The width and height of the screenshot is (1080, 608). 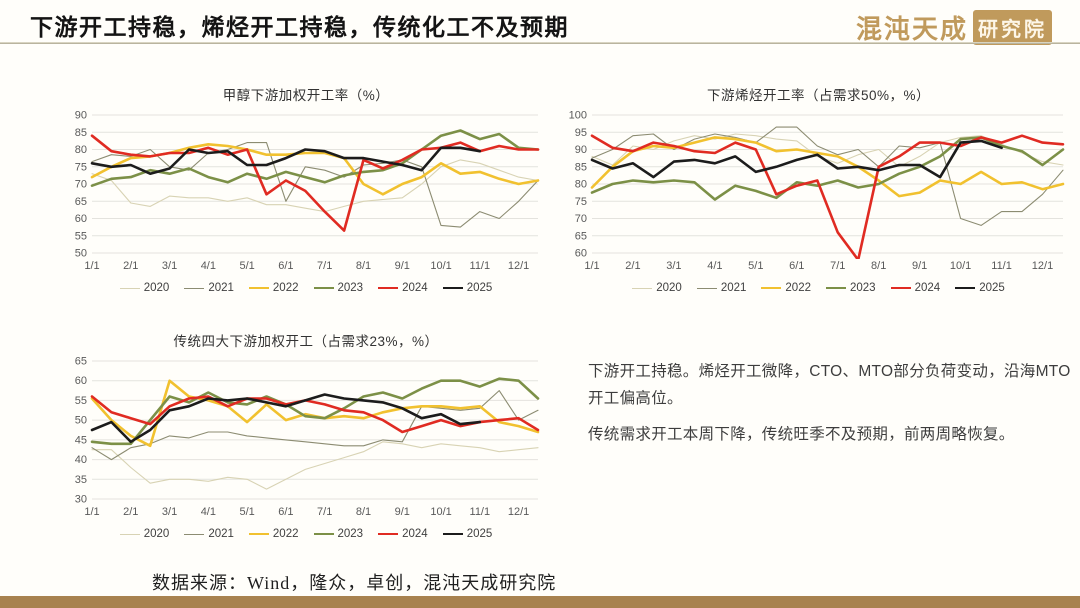 What do you see at coordinates (306, 95) in the screenshot?
I see `chart-title: 甲醇下游加权开工率（%）` at bounding box center [306, 95].